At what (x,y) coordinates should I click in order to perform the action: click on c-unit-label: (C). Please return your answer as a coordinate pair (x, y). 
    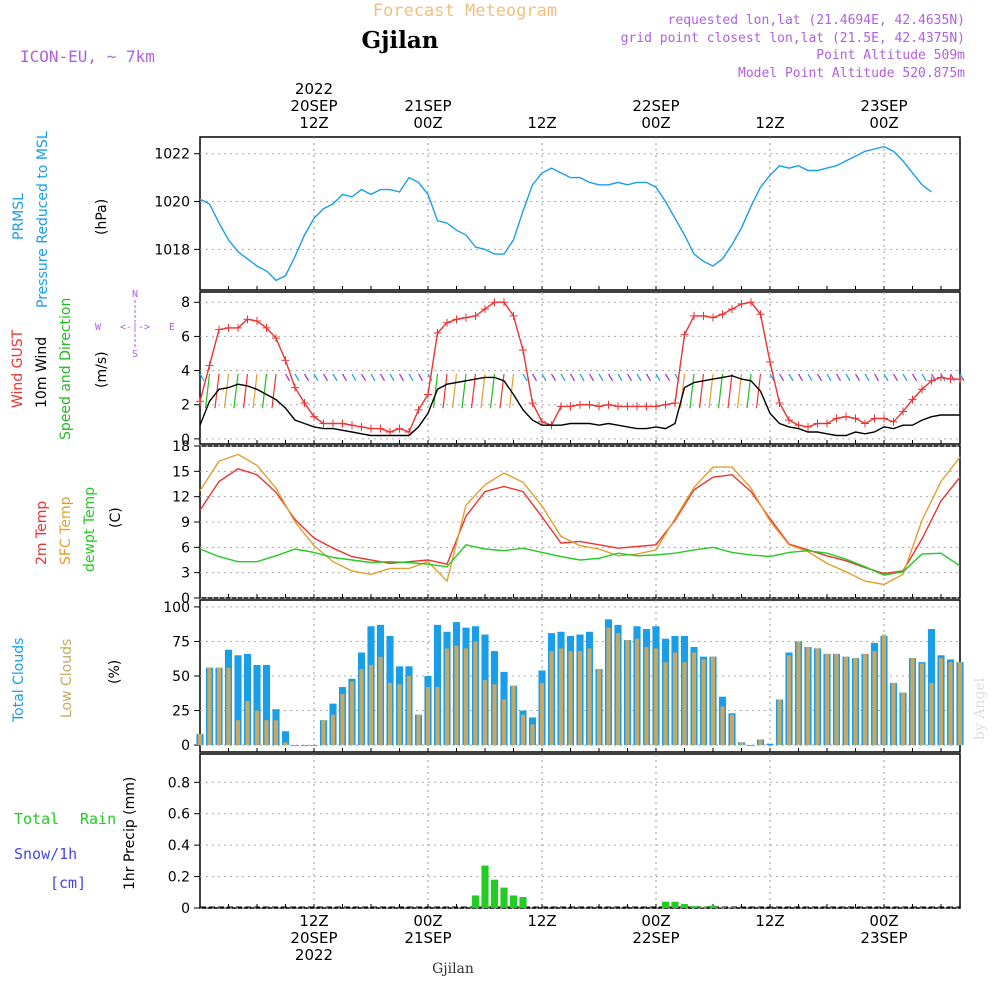
    Looking at the image, I should click on (116, 517).